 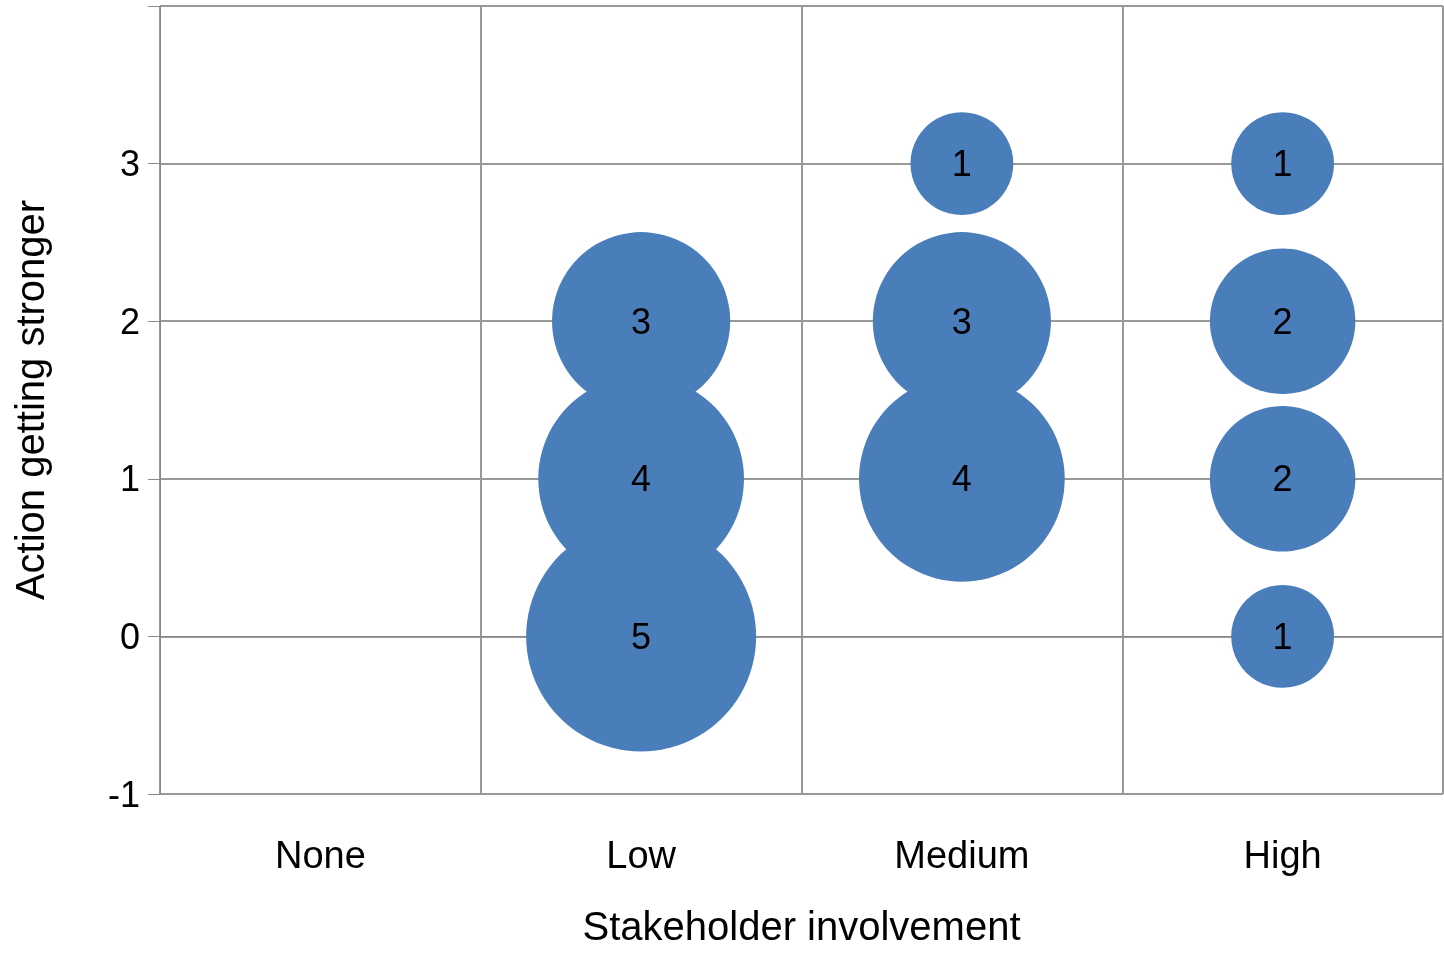 I want to click on y-tick-label: 0, so click(x=129, y=636).